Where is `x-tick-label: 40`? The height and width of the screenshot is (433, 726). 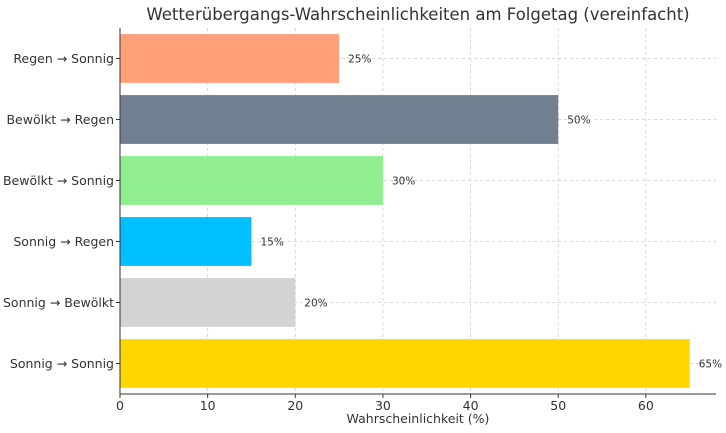
x-tick-label: 40 is located at coordinates (471, 405).